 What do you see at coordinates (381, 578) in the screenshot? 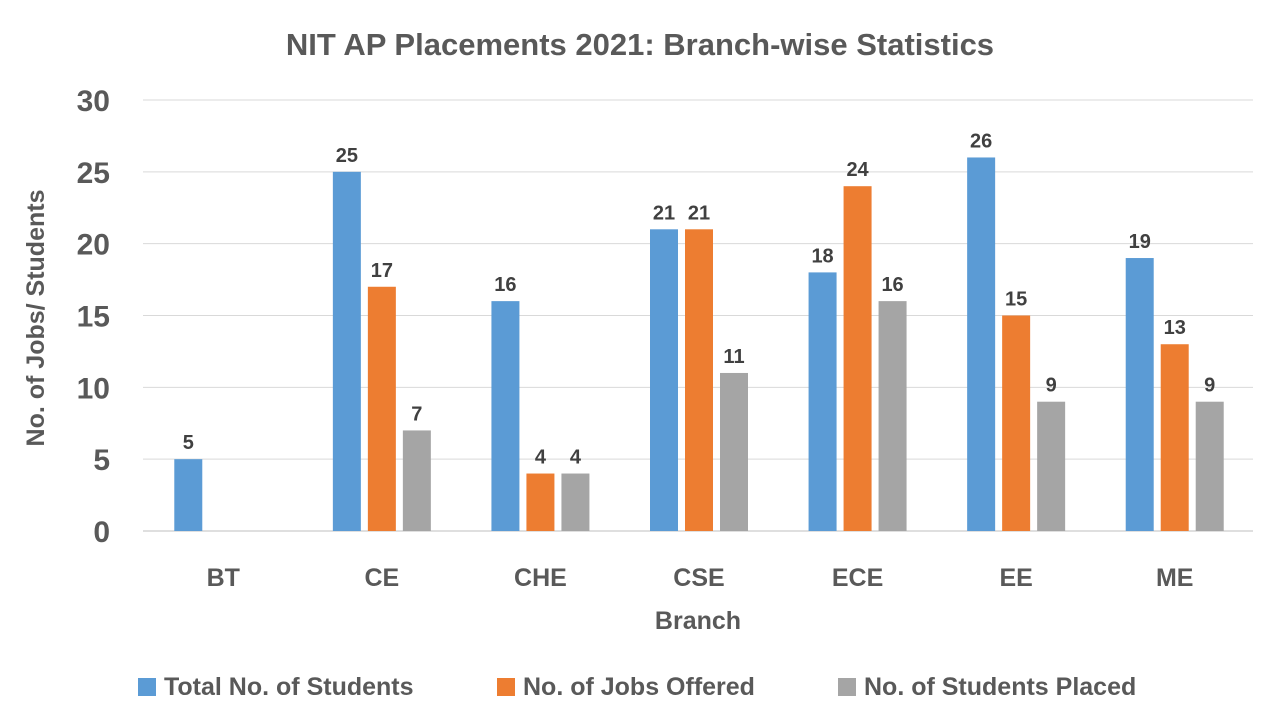
I see `x-tick-label: CE` at bounding box center [381, 578].